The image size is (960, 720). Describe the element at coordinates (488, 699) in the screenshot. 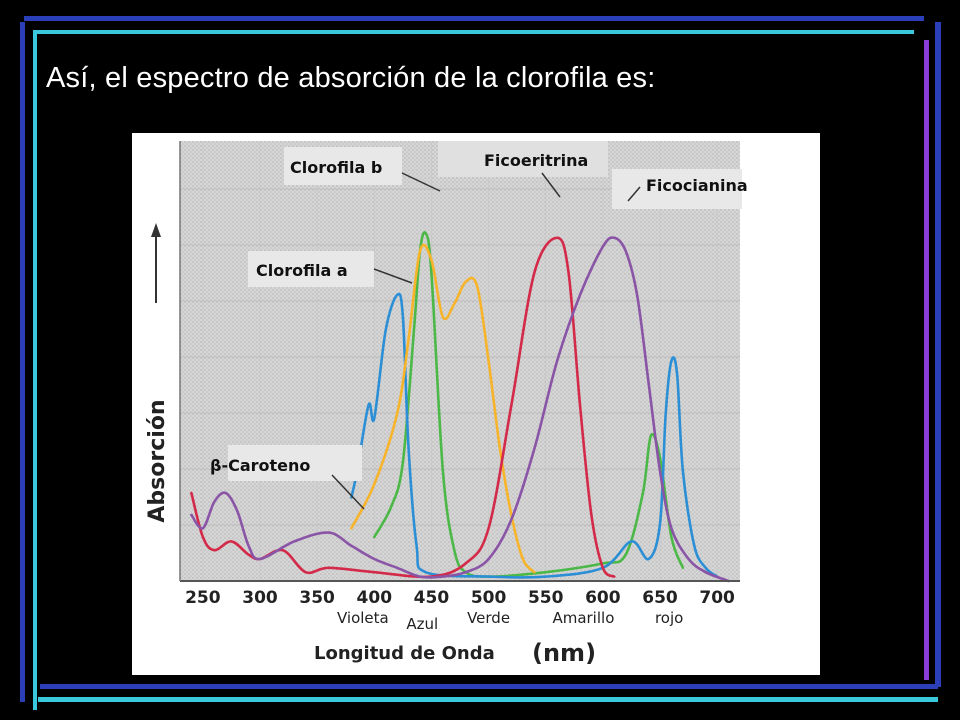

I see `frame-bar-bottom-cyan` at that location.